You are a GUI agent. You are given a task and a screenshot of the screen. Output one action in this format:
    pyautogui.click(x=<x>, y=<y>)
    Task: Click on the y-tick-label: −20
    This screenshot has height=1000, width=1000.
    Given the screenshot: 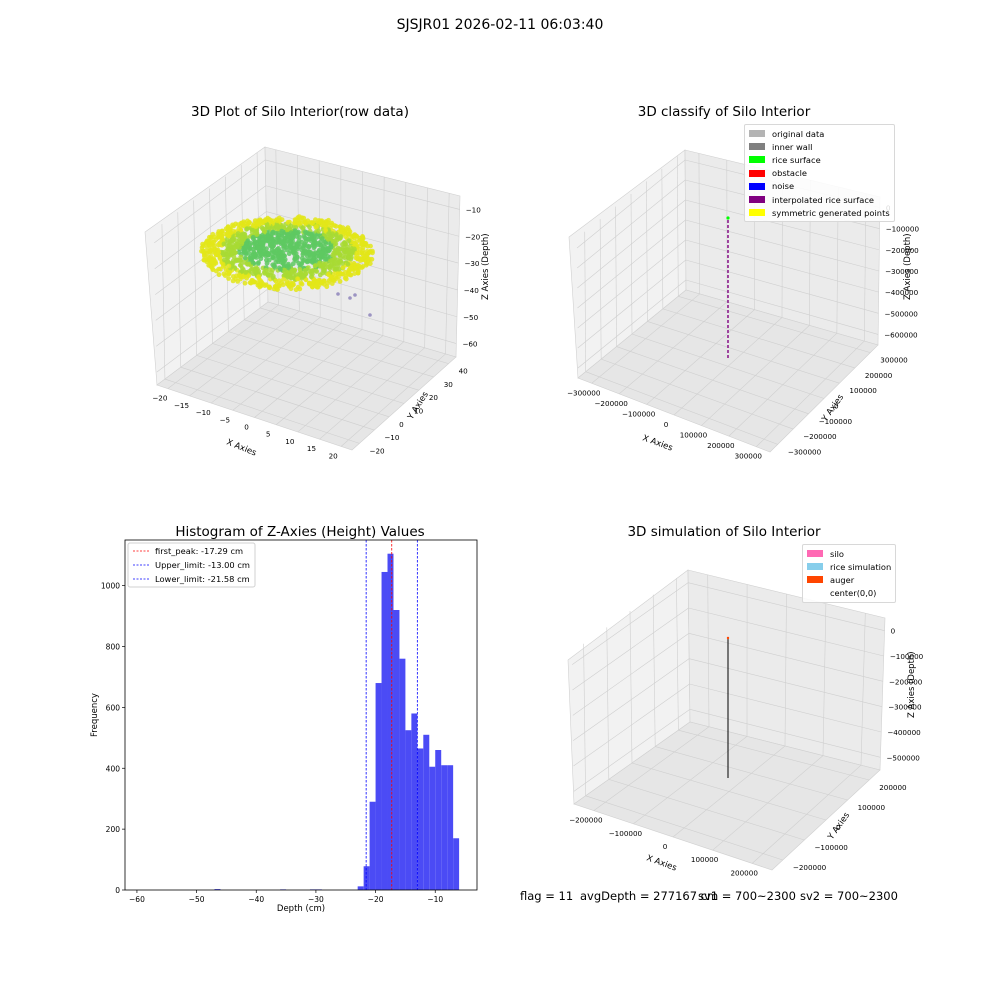 What is the action you would take?
    pyautogui.click(x=377, y=450)
    